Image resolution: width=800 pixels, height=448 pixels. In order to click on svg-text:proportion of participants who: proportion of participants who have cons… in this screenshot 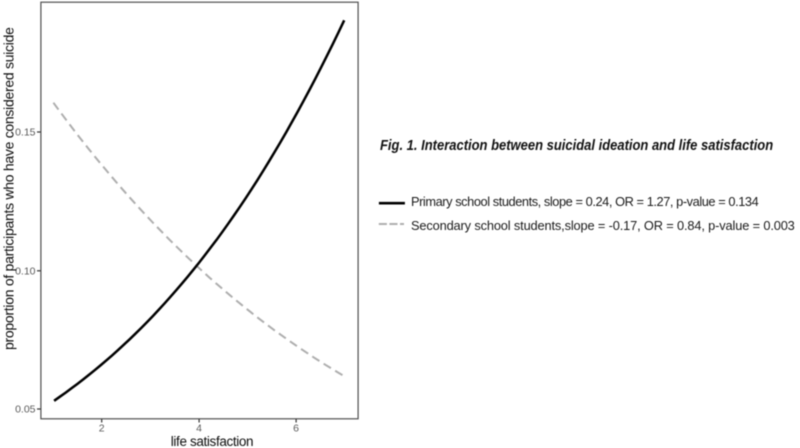, I will do `click(9, 188)`.